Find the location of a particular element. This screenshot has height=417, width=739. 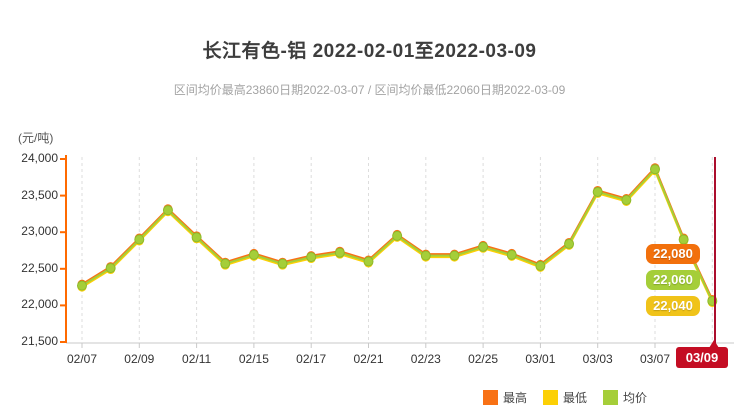

x-tick-label: 03/03 is located at coordinates (597, 359).